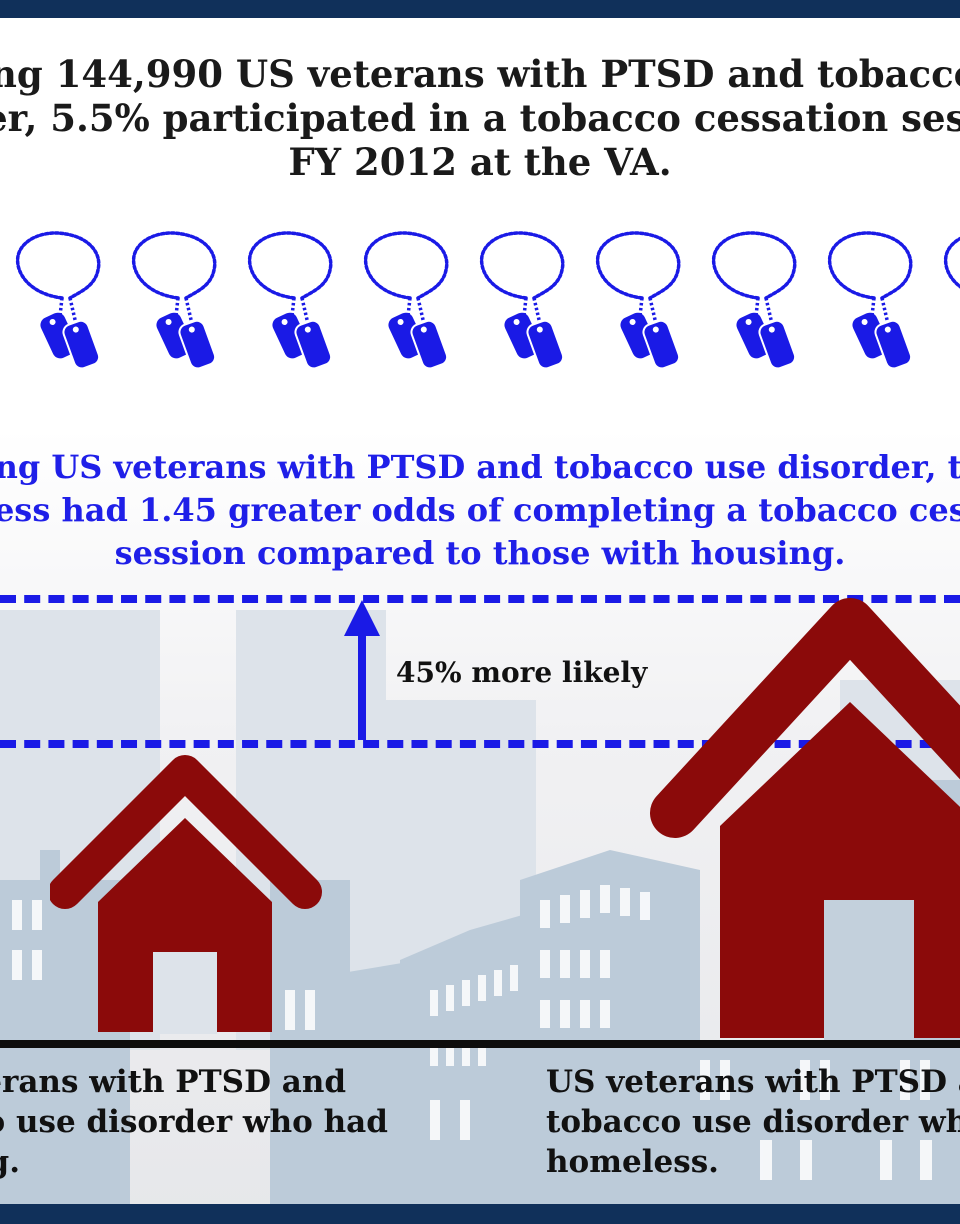  Describe the element at coordinates (173, 1082) in the screenshot. I see `caption-housed-line-1: US veterans with PTSD and` at that location.